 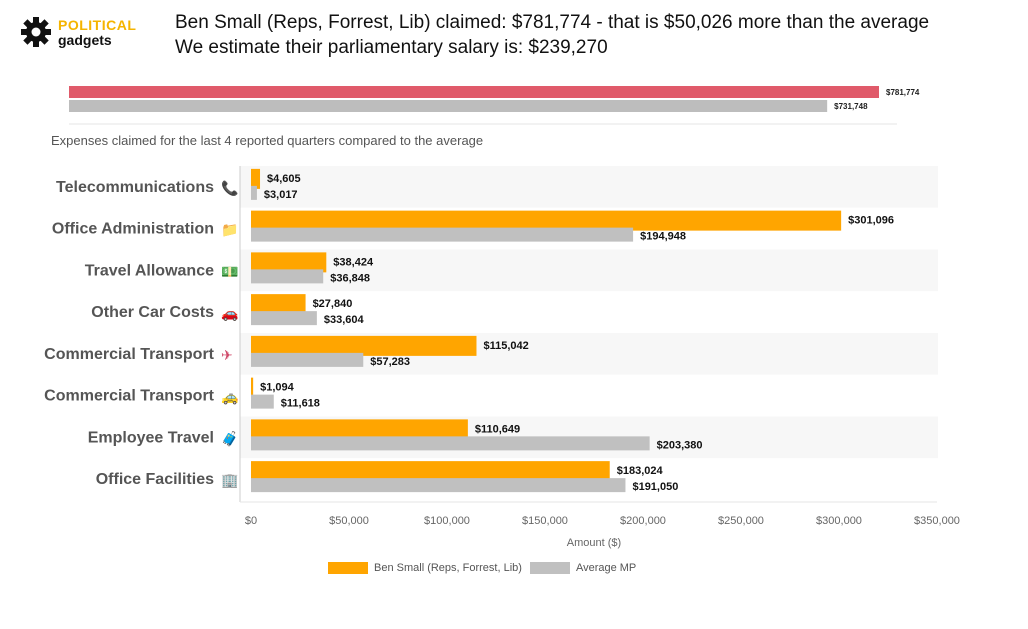 What do you see at coordinates (839, 521) in the screenshot?
I see `x-tick-label: $300,000` at bounding box center [839, 521].